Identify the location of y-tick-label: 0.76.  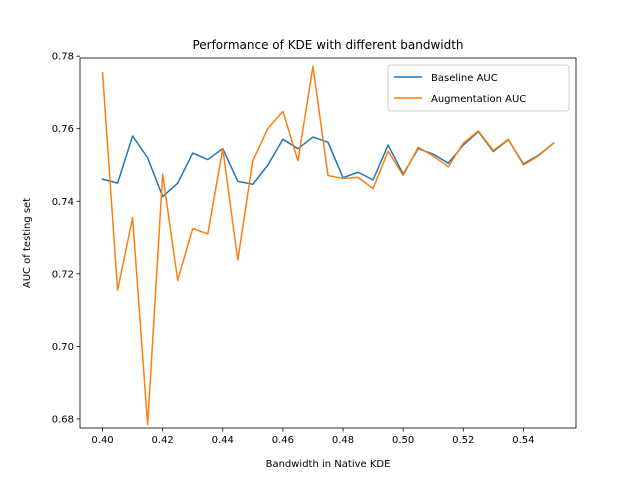
(63, 129).